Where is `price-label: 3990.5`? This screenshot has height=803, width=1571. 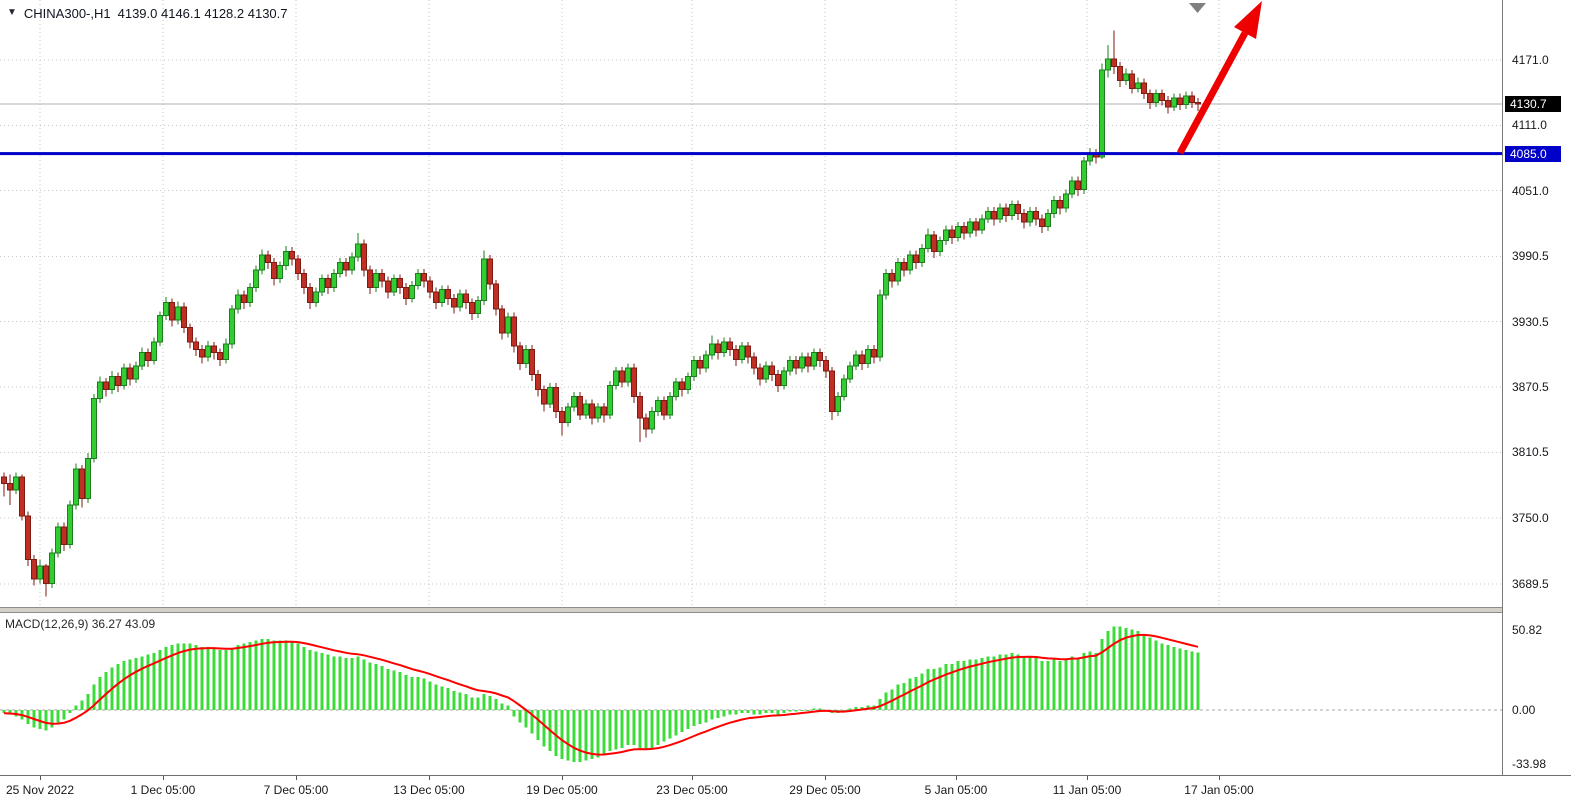 price-label: 3990.5 is located at coordinates (1530, 256).